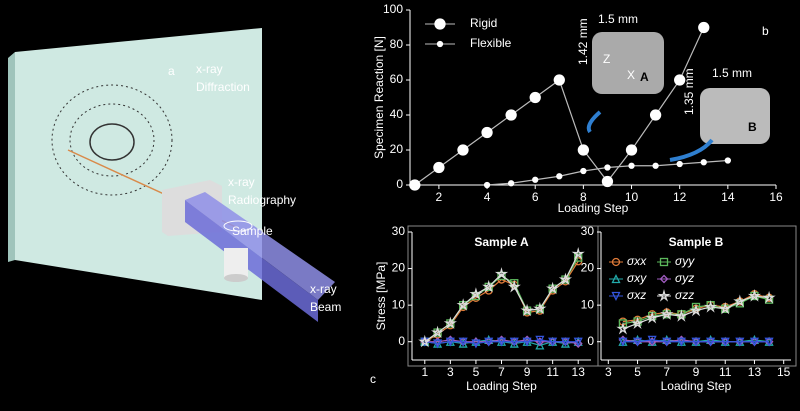  I want to click on beam-side, so click(251, 261).